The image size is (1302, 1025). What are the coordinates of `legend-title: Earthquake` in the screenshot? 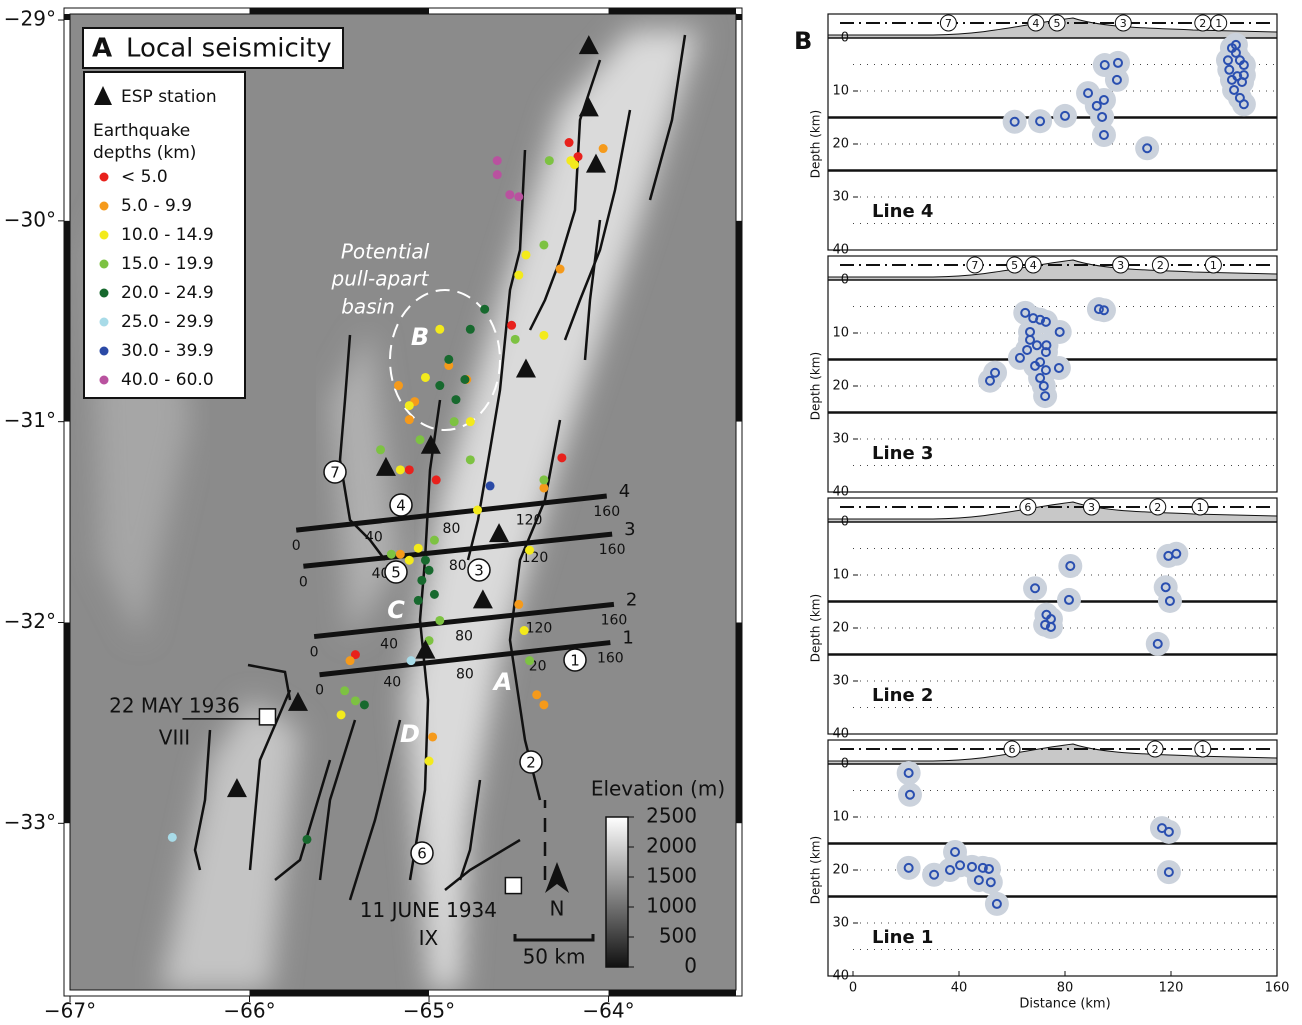 It's located at (141, 131).